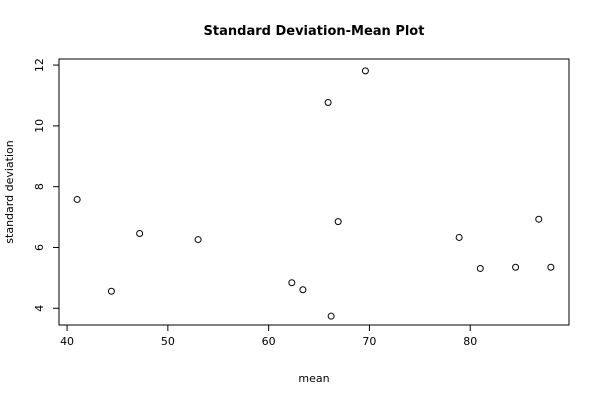 This screenshot has width=599, height=400. Describe the element at coordinates (39, 126) in the screenshot. I see `y-tick-label: 10` at that location.